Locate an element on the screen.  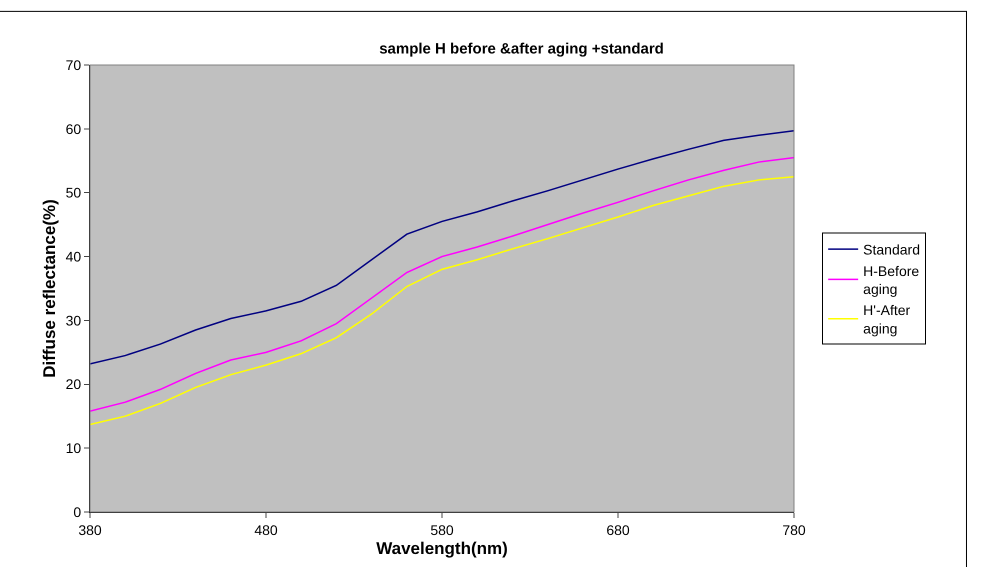
y-tick-label: 10 is located at coordinates (74, 448).